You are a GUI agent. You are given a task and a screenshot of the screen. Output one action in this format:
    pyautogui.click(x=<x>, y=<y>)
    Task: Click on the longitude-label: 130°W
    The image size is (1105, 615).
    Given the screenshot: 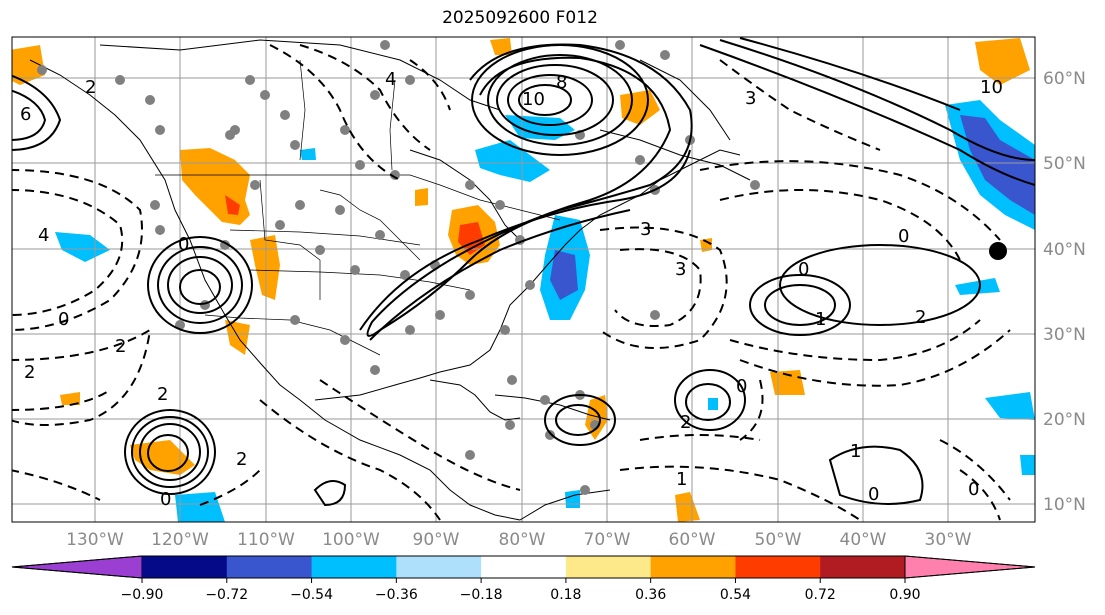 What is the action you would take?
    pyautogui.click(x=95, y=540)
    